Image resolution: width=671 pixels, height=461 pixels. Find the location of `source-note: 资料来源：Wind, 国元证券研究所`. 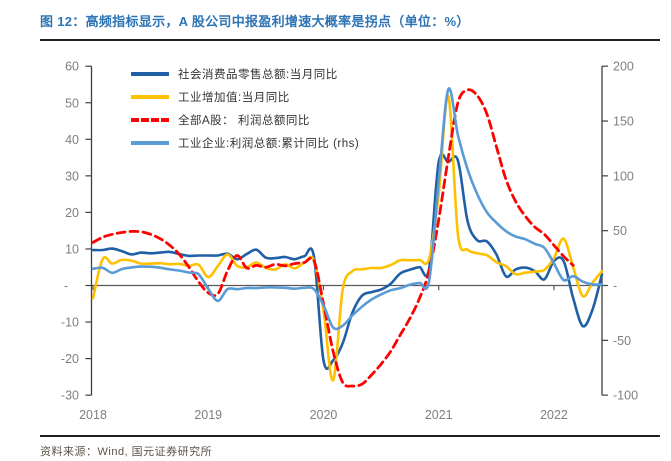

source-note: 资料来源：Wind, 国元证券研究所 is located at coordinates (126, 452).